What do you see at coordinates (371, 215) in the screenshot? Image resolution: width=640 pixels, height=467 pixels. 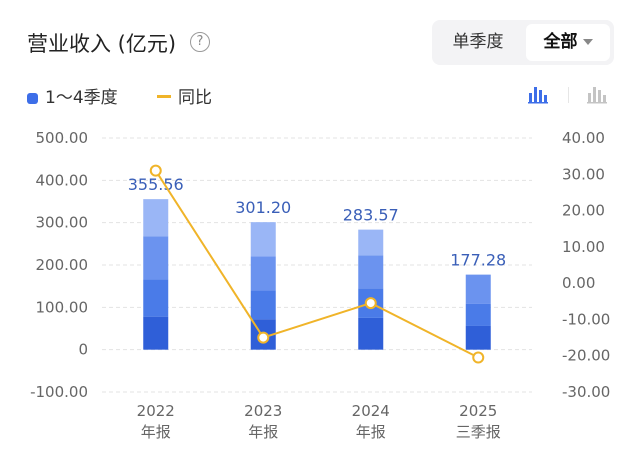 I see `bar-total-label: 283.57` at bounding box center [371, 215].